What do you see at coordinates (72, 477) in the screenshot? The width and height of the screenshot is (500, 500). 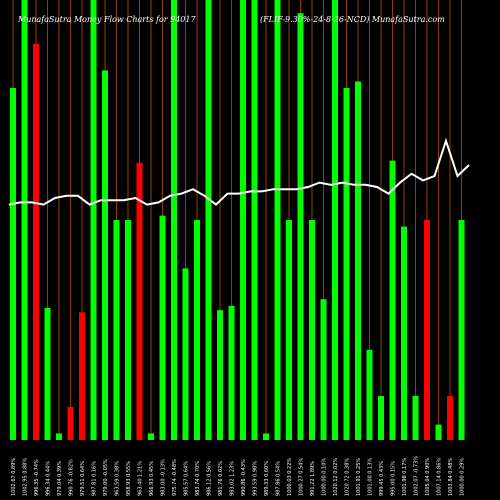 I see `x-tick-label: 990.76 -0.82%` at bounding box center [72, 477].